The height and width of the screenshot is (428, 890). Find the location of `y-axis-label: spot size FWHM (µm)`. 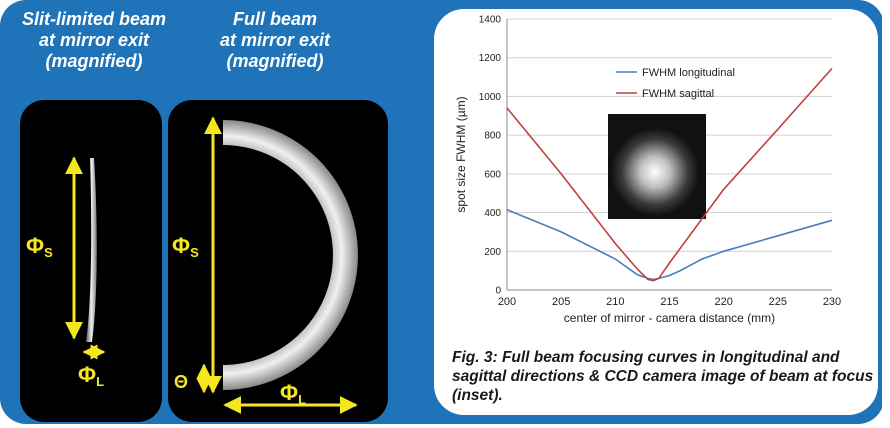

y-axis-label: spot size FWHM (µm) is located at coordinates (461, 154).